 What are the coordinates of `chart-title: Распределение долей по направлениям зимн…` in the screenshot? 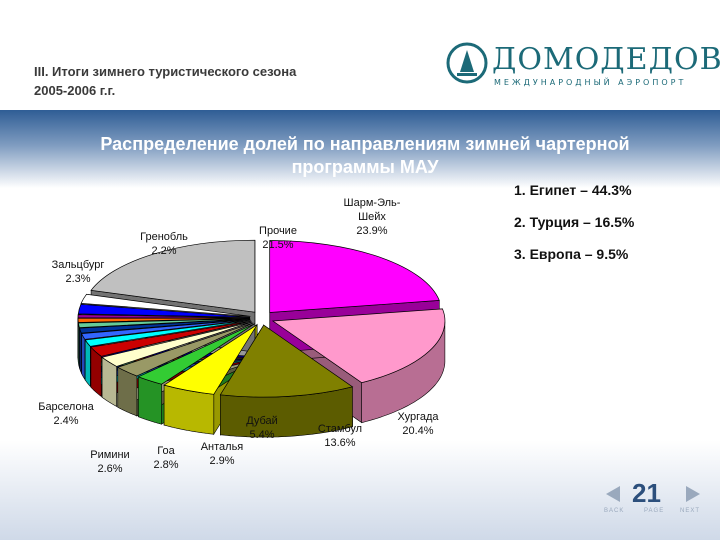 It's located at (365, 156).